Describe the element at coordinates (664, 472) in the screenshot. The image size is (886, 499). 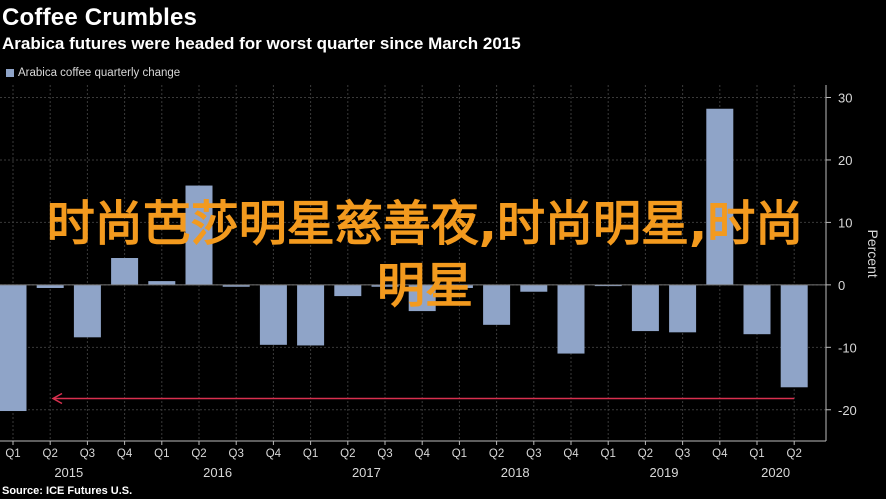
I see `year-label-2019: 2019` at that location.